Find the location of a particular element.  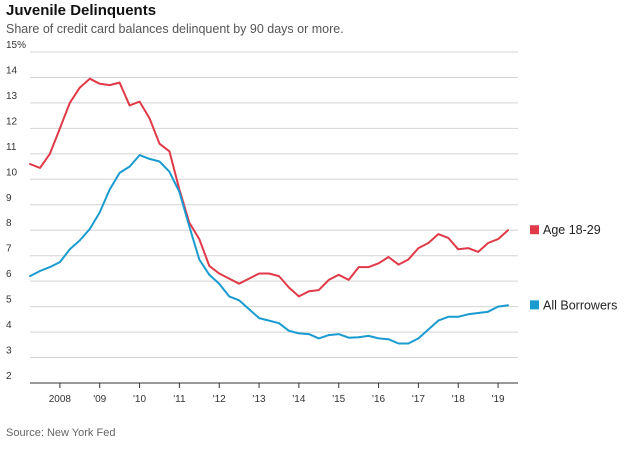

x-tick-label: '15 is located at coordinates (338, 399).